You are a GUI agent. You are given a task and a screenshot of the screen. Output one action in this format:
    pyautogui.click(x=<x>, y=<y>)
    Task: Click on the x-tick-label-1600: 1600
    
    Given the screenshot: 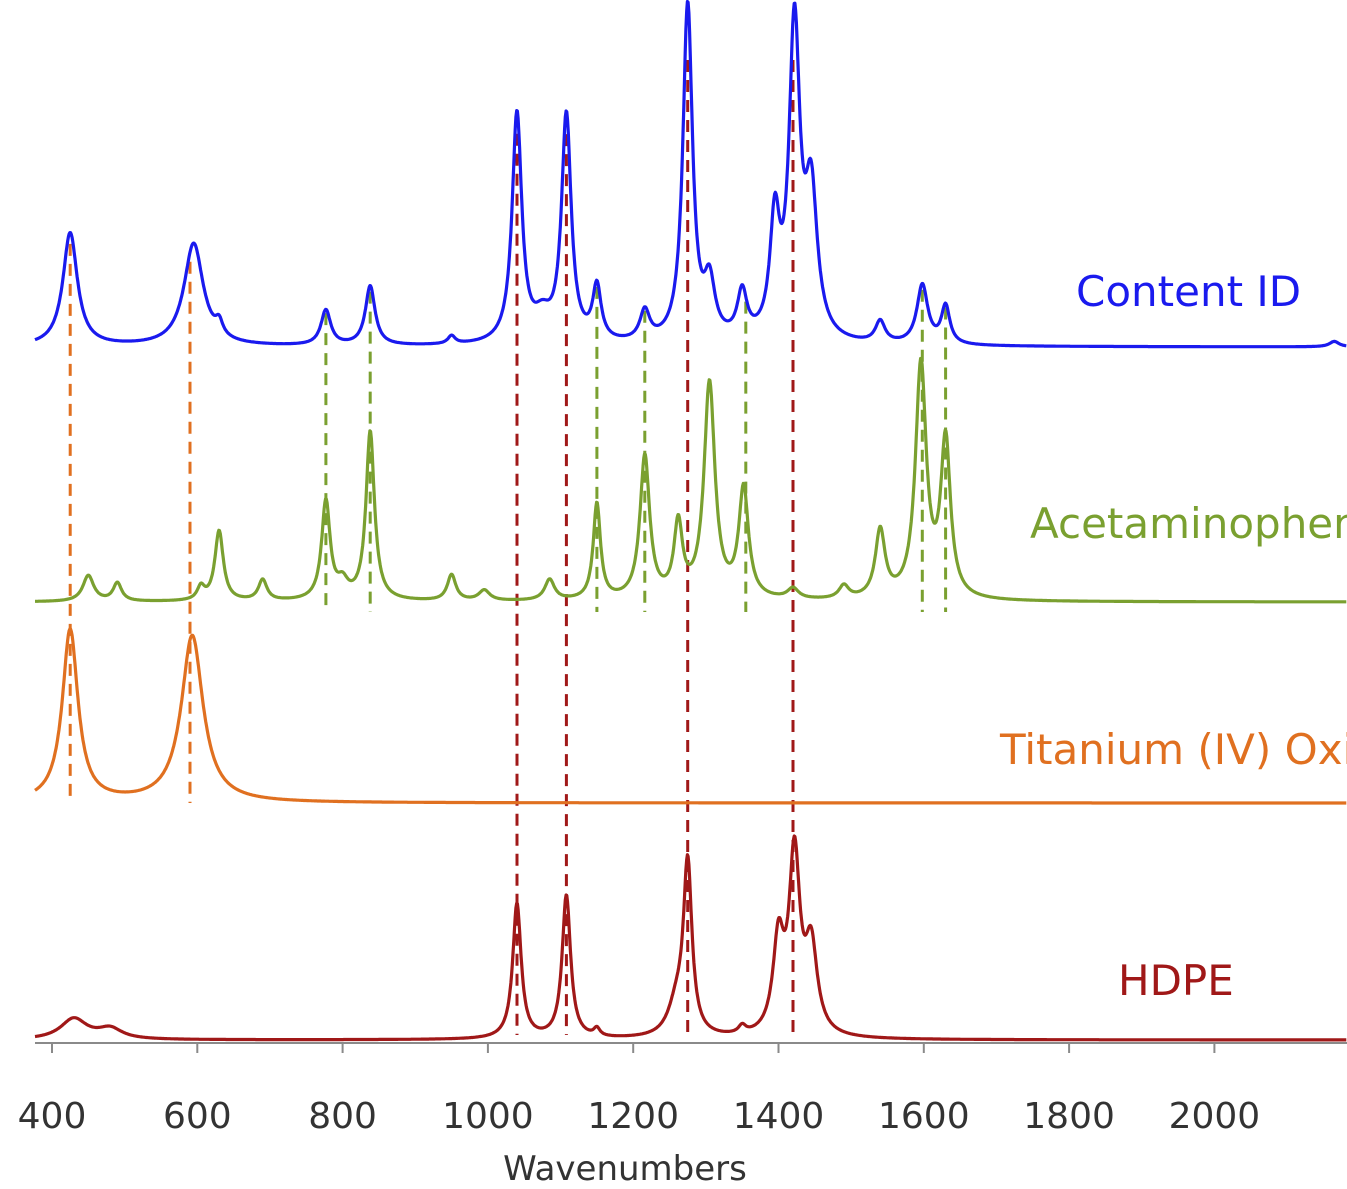 What is the action you would take?
    pyautogui.click(x=924, y=1116)
    